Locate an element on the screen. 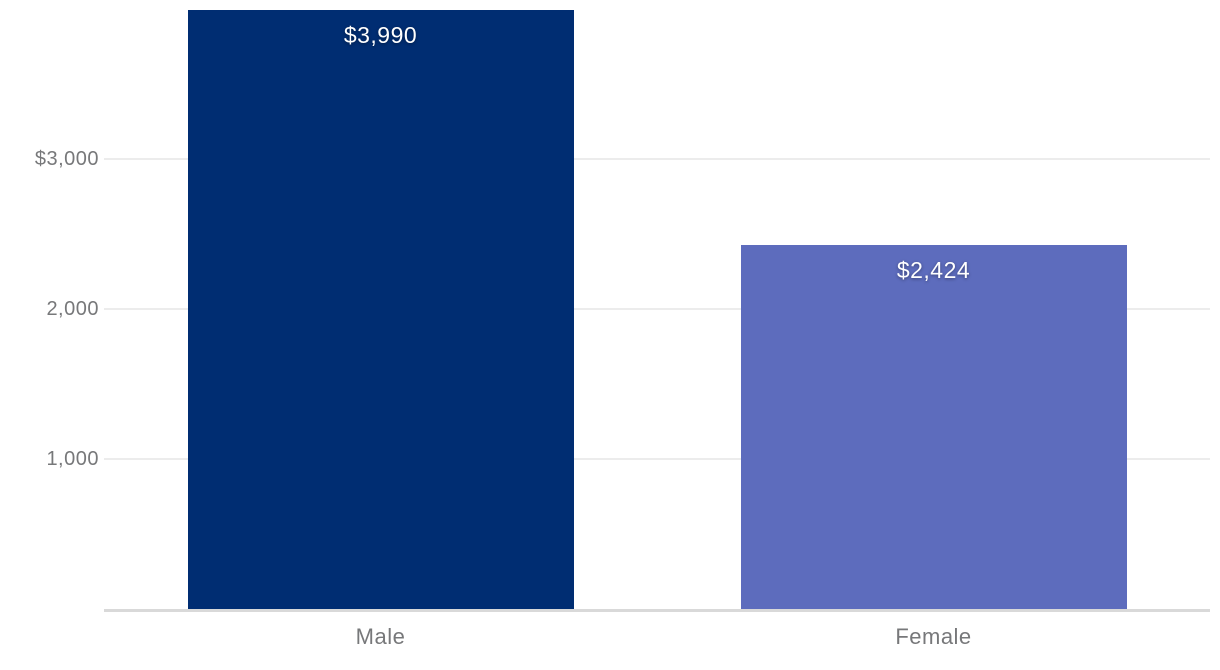  x-axis-category-label: Male is located at coordinates (380, 636).